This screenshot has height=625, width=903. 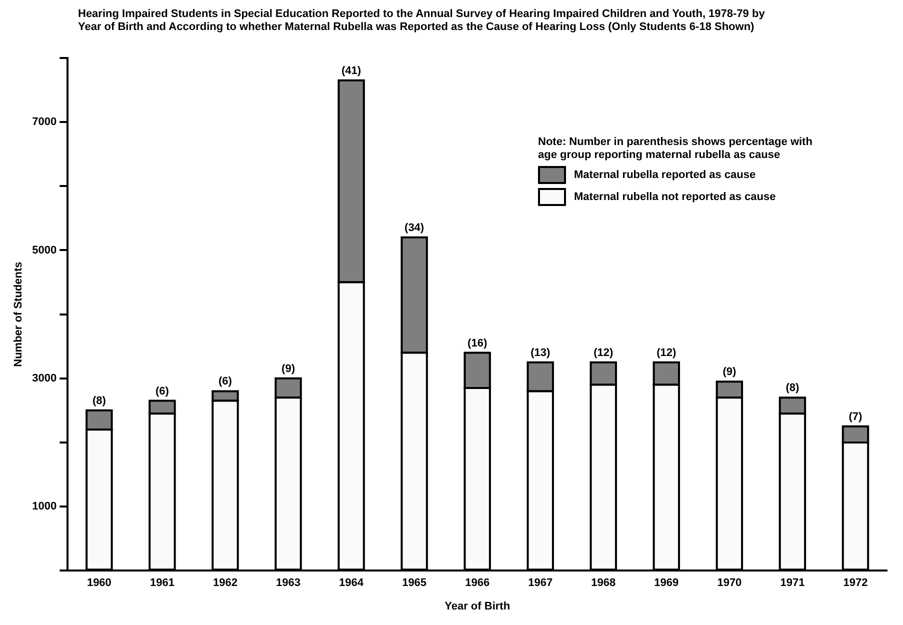 What do you see at coordinates (99, 583) in the screenshot?
I see `x-tick-label: 1960` at bounding box center [99, 583].